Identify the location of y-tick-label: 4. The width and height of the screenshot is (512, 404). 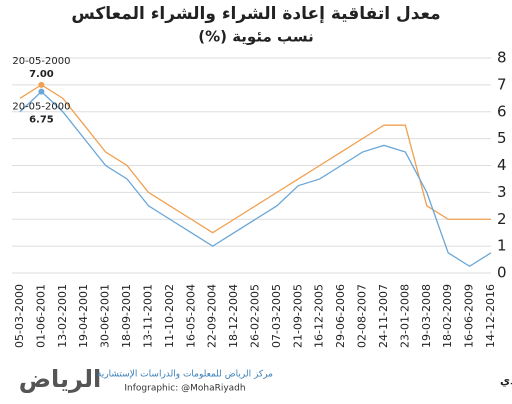
(502, 165).